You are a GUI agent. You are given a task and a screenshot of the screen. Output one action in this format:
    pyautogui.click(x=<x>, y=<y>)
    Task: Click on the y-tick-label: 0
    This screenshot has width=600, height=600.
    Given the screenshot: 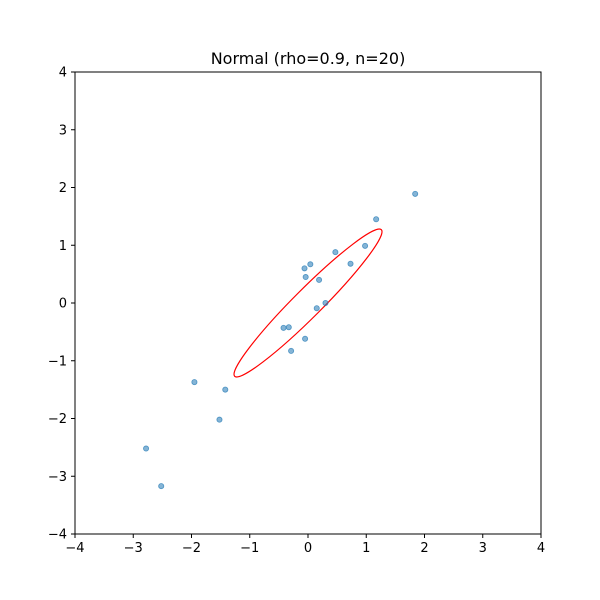 What is the action you would take?
    pyautogui.click(x=63, y=304)
    